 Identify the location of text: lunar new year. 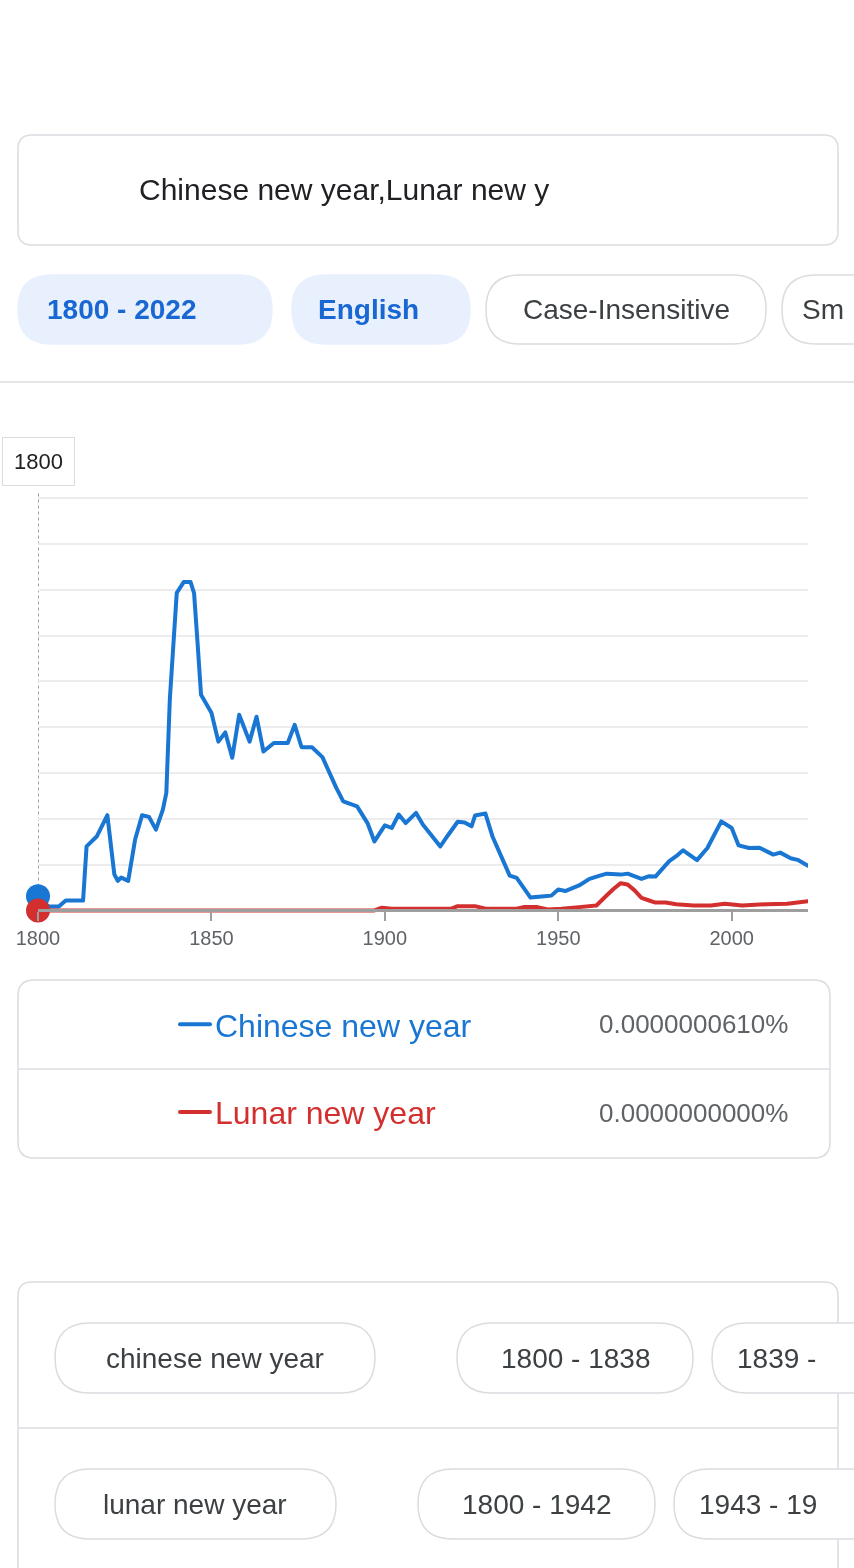
(195, 1504).